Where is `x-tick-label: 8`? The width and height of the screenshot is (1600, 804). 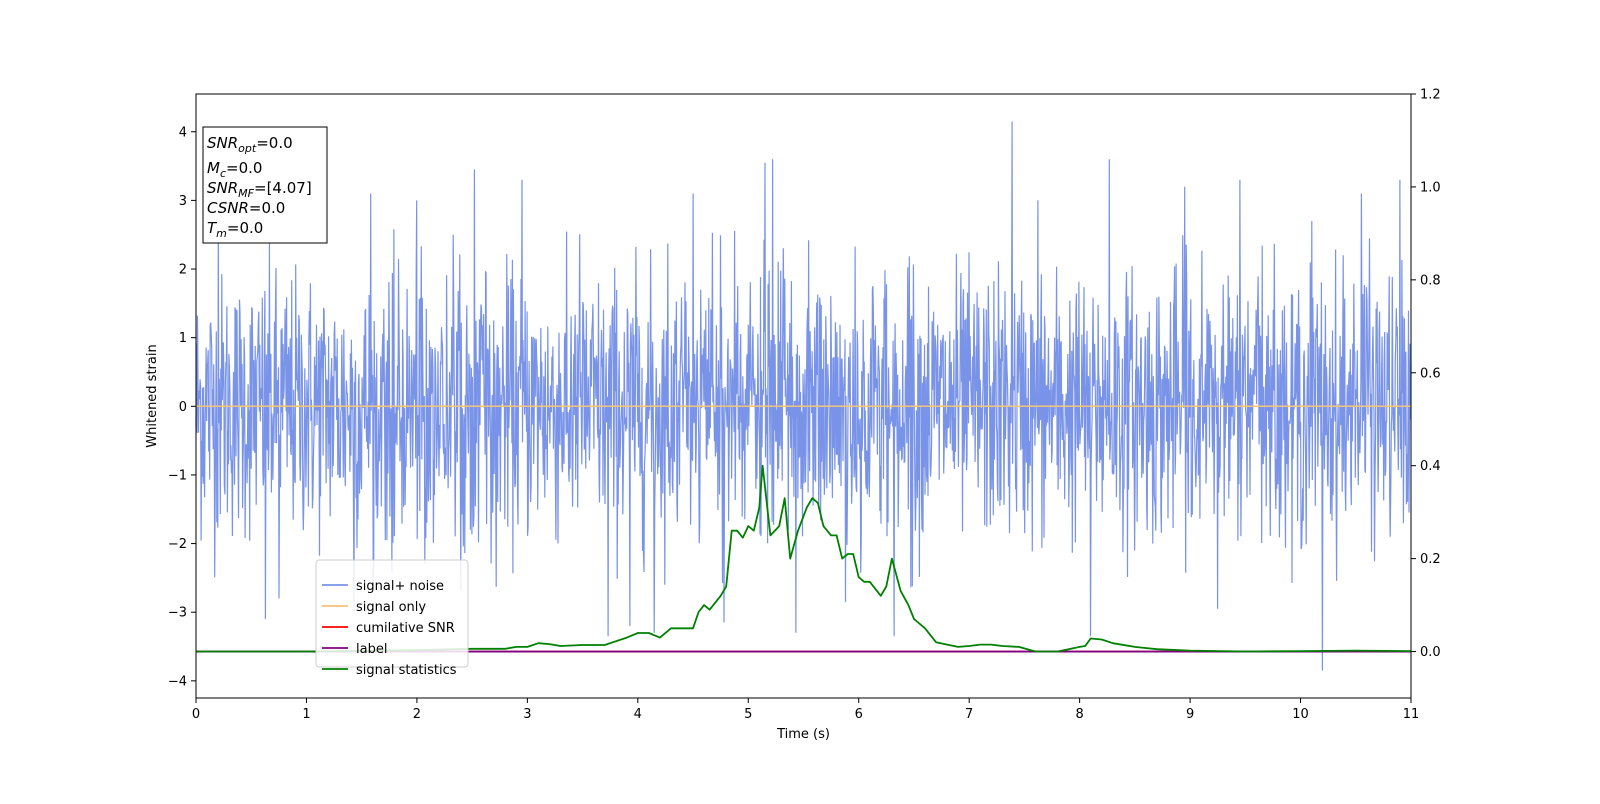
x-tick-label: 8 is located at coordinates (1079, 714).